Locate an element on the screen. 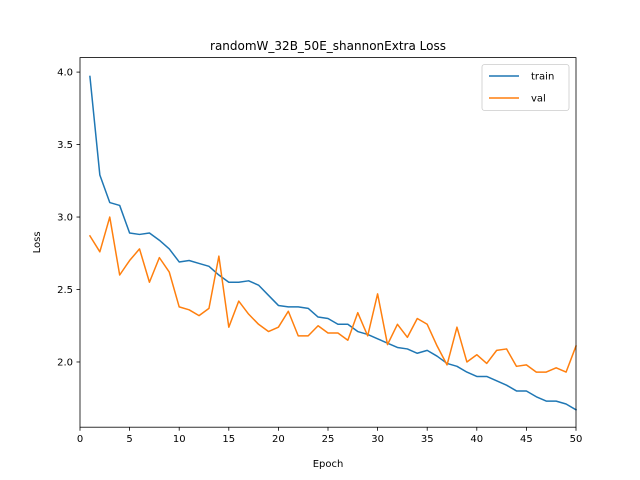 Image resolution: width=640 pixels, height=480 pixels. y-axis: 2.0 2.5 3.0 3.5 4.0 is located at coordinates (68, 218).